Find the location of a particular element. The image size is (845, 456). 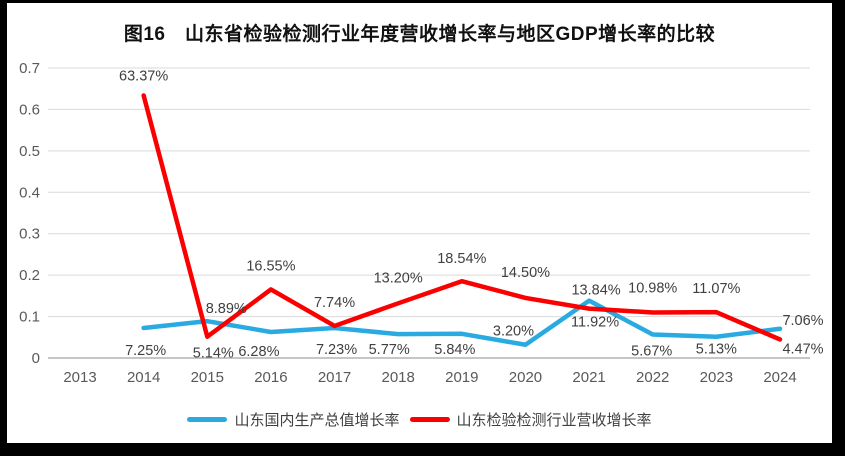

chart-title: 图16 山东省检验检测行业年度营收增长率与地区GDP增长率的比较 is located at coordinates (419, 34).